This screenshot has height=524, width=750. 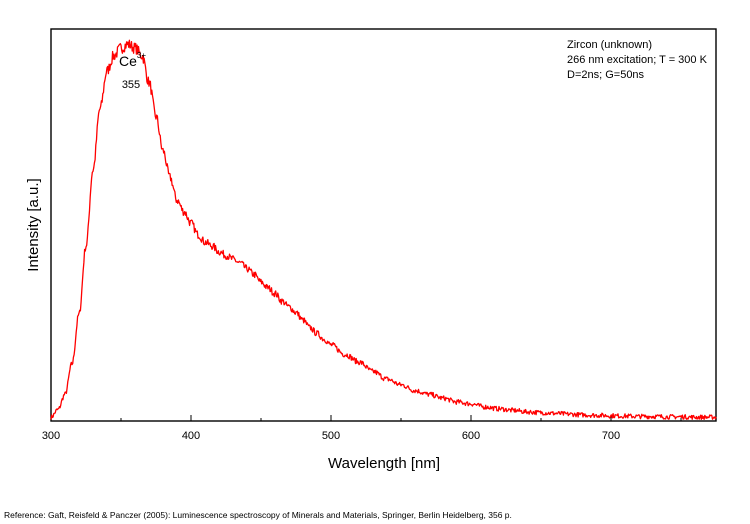 I want to click on y-axis-label: Intensity [a.u.], so click(x=33, y=224).